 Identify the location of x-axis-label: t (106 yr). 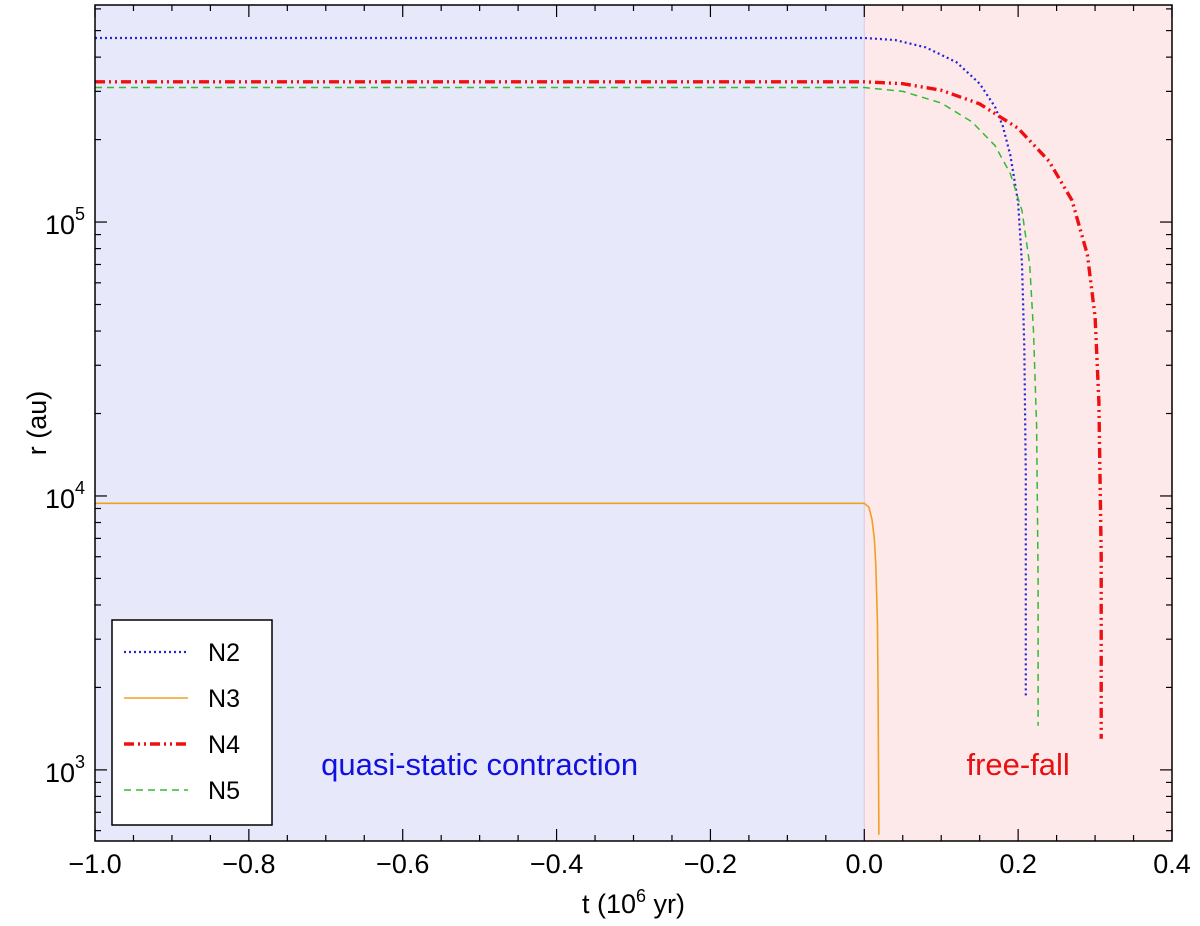
(633, 902).